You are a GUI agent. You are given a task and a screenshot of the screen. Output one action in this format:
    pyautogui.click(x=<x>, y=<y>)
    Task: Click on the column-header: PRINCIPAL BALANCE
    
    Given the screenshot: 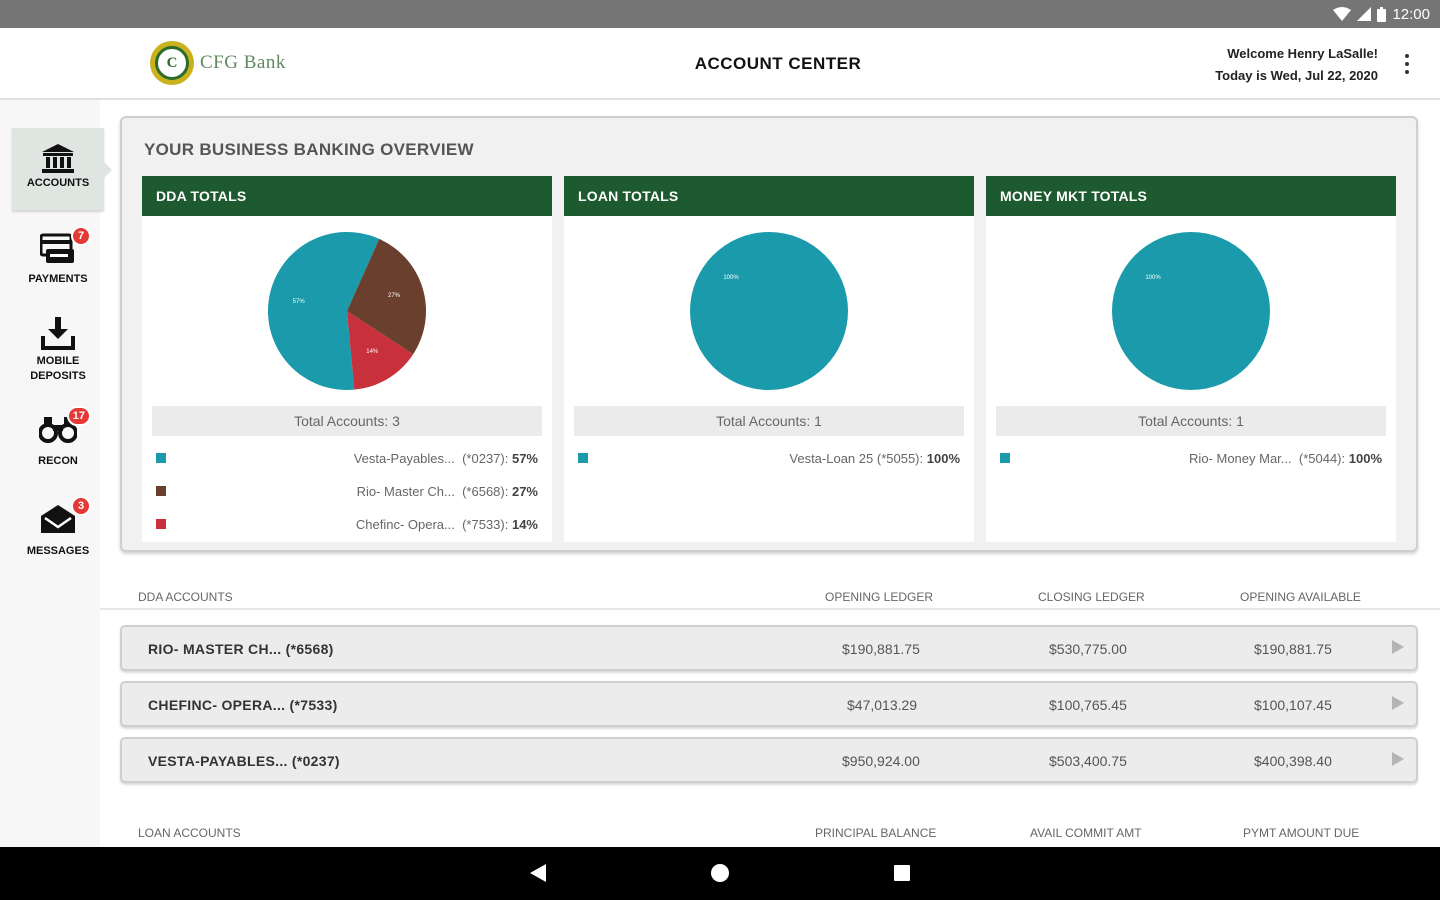 What is the action you would take?
    pyautogui.click(x=876, y=833)
    